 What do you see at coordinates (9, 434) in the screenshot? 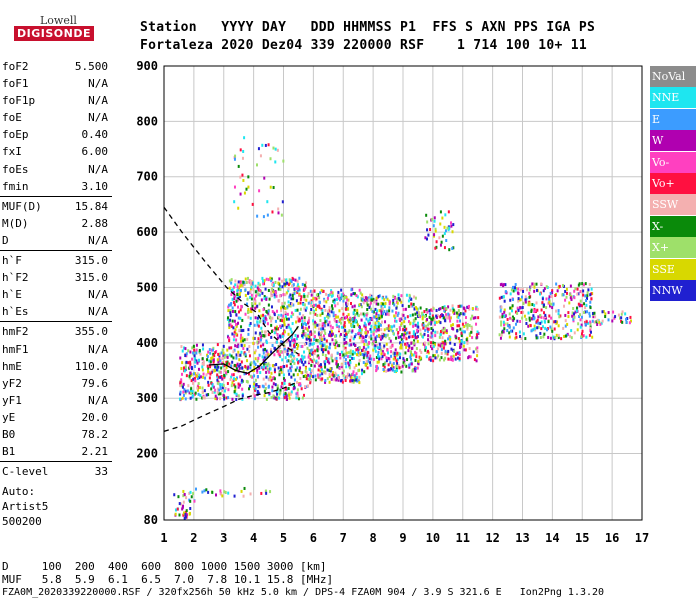
I see `param-key: B0` at bounding box center [9, 434].